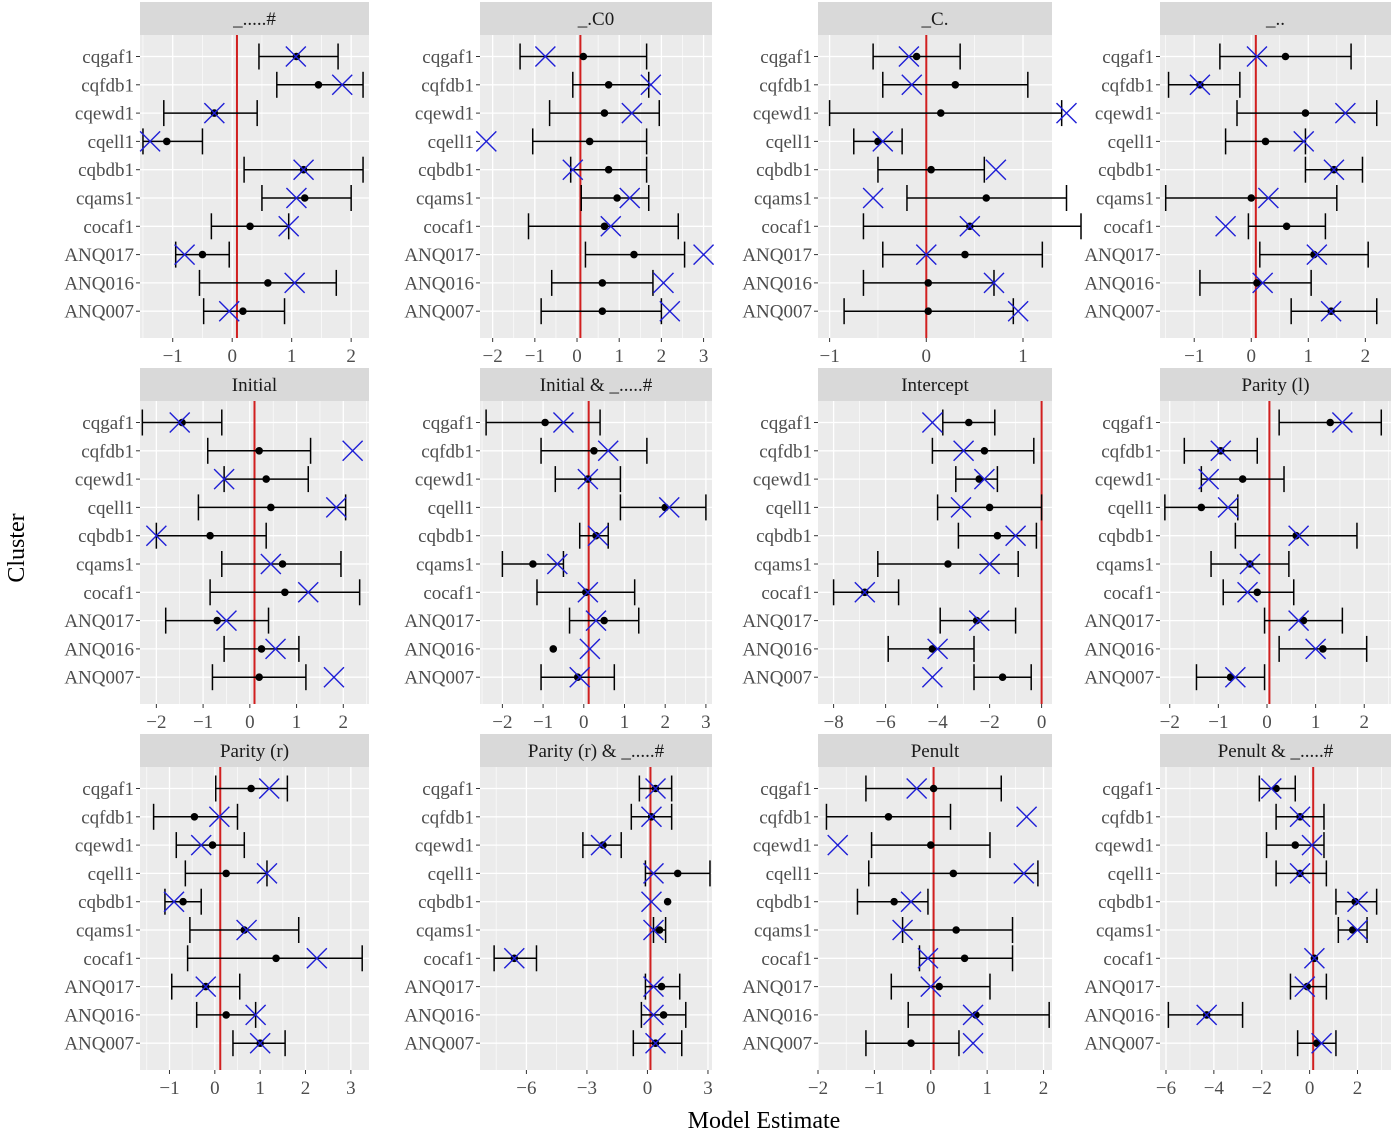 This screenshot has width=1395, height=1143. What do you see at coordinates (254, 385) in the screenshot?
I see `facet-title: Initial` at bounding box center [254, 385].